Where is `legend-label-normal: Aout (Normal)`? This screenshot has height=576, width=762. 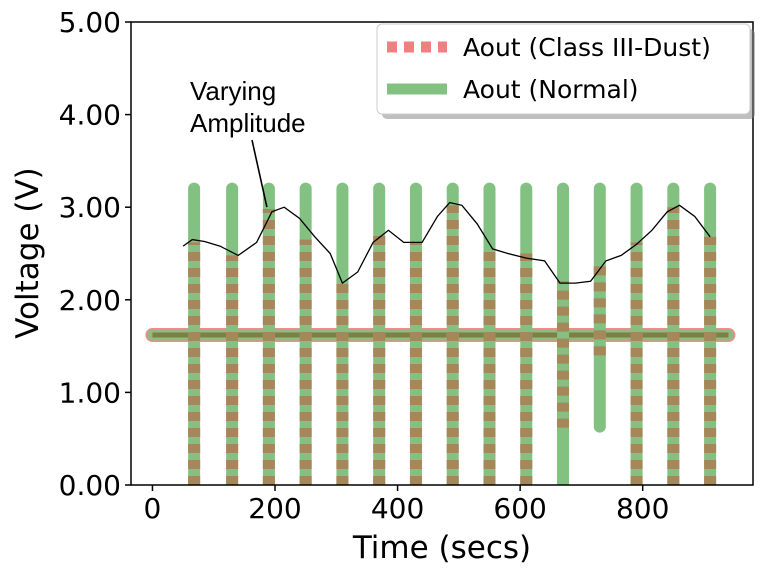 legend-label-normal: Aout (Normal) is located at coordinates (551, 89).